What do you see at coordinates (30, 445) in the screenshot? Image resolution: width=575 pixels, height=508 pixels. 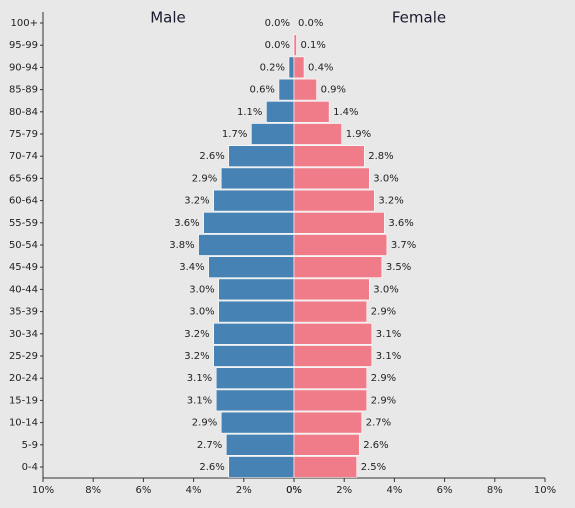 I see `y-tick-label: 5-9` at bounding box center [30, 445].